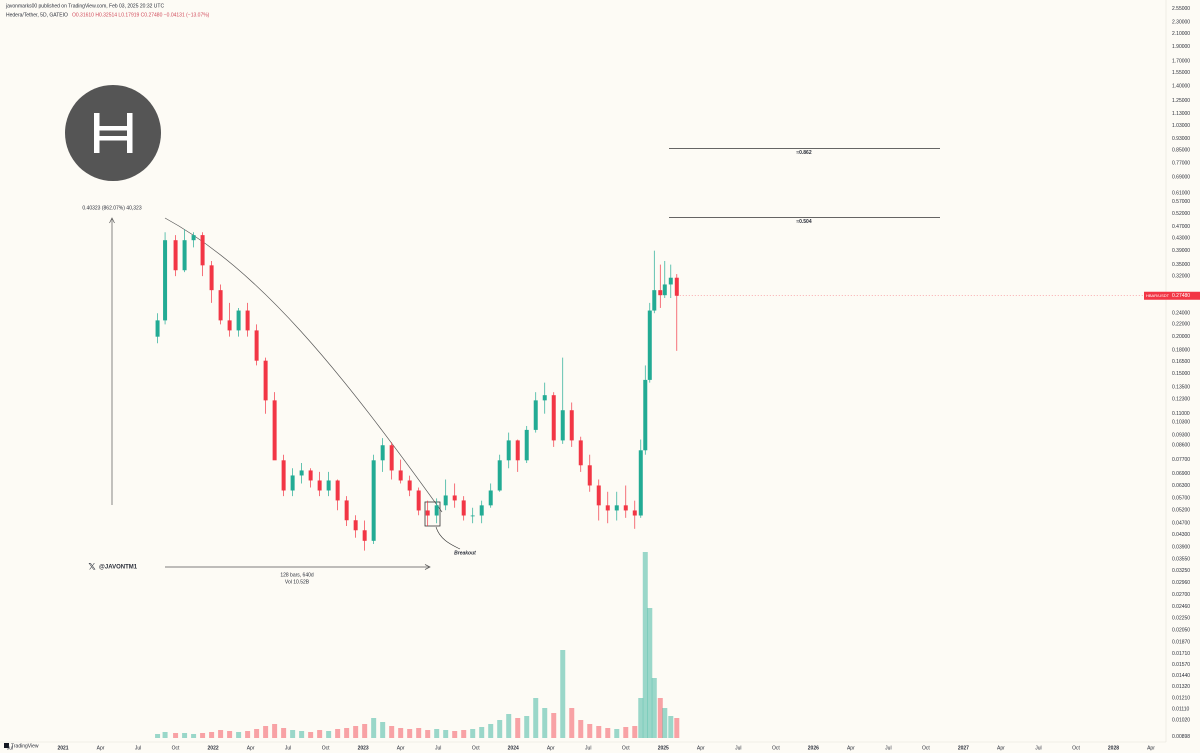  I want to click on symbol-tag: HBAR/USDT, so click(1158, 295).